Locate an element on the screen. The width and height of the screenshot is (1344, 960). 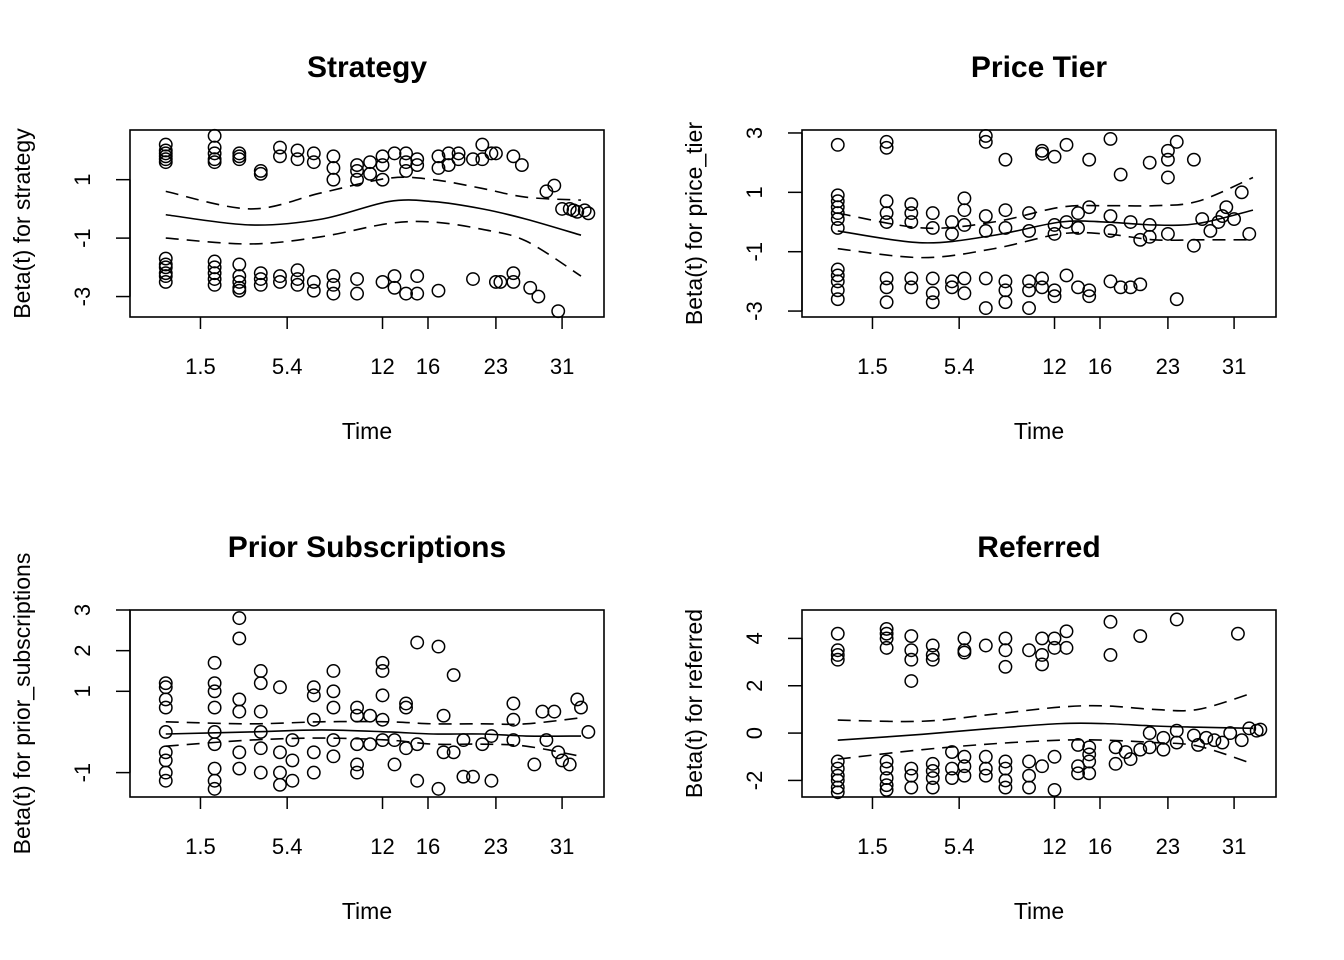
y-axis-label: Beta(t) for prior_subscriptions is located at coordinates (22, 704).